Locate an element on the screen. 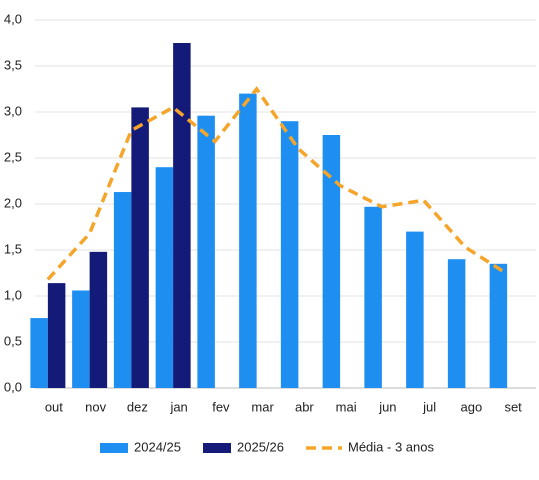  x-tick-label: ago is located at coordinates (472, 406).